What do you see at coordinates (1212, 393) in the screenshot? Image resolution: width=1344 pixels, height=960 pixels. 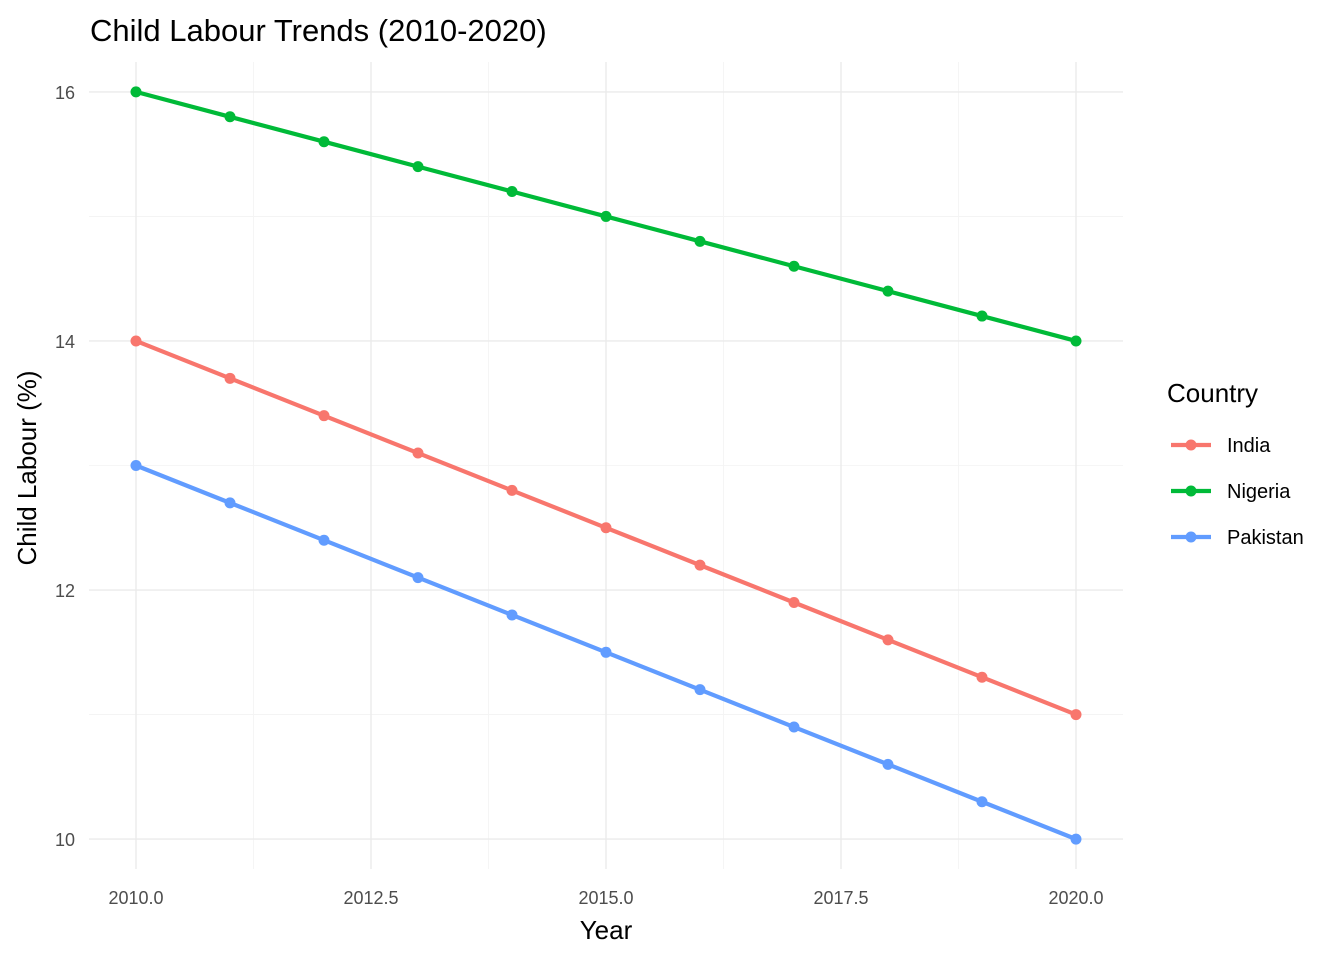 I see `legend-title: Country` at bounding box center [1212, 393].